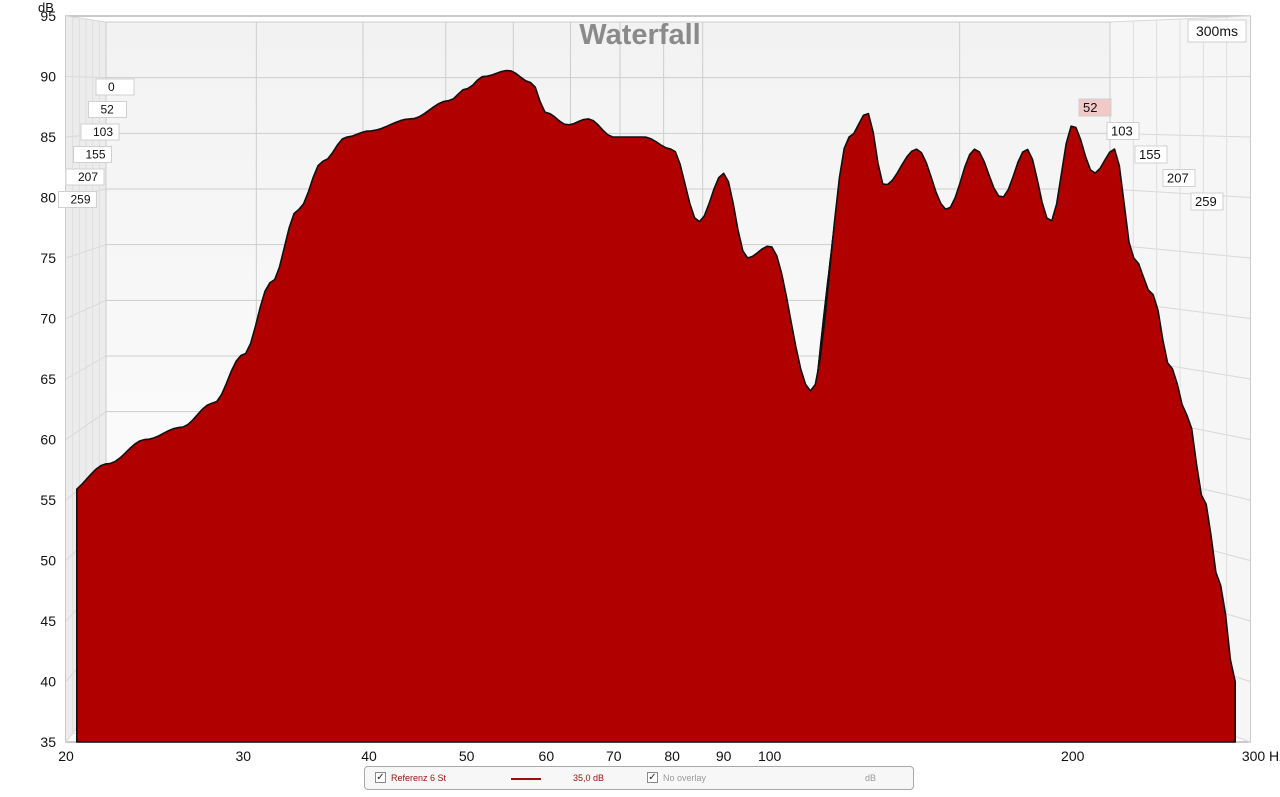 This screenshot has width=1280, height=797. I want to click on chart-title: Waterfall, so click(639, 35).